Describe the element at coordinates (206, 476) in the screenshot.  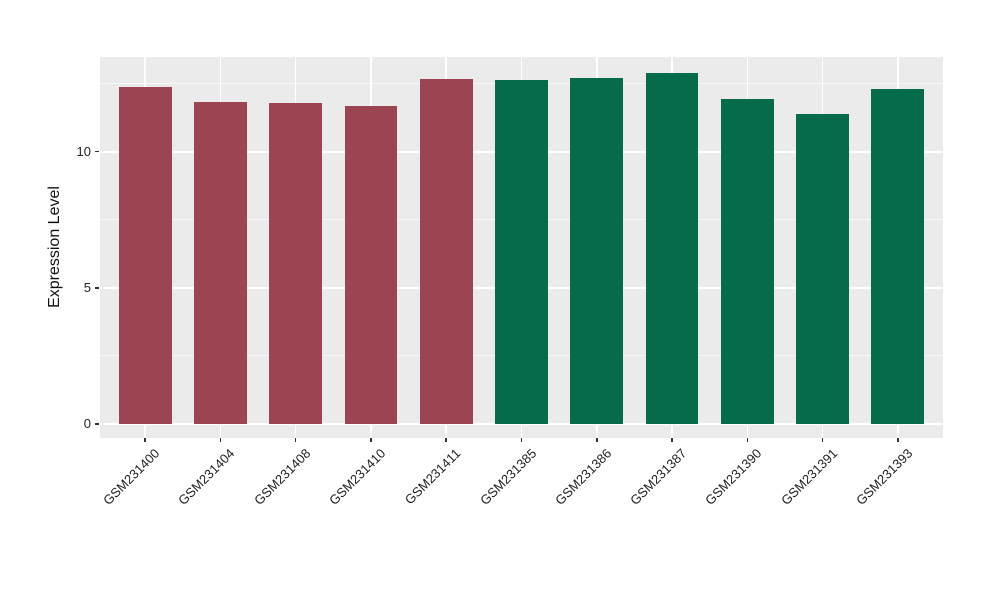
I see `x-tick-label-GSM231404: GSM231404` at that location.